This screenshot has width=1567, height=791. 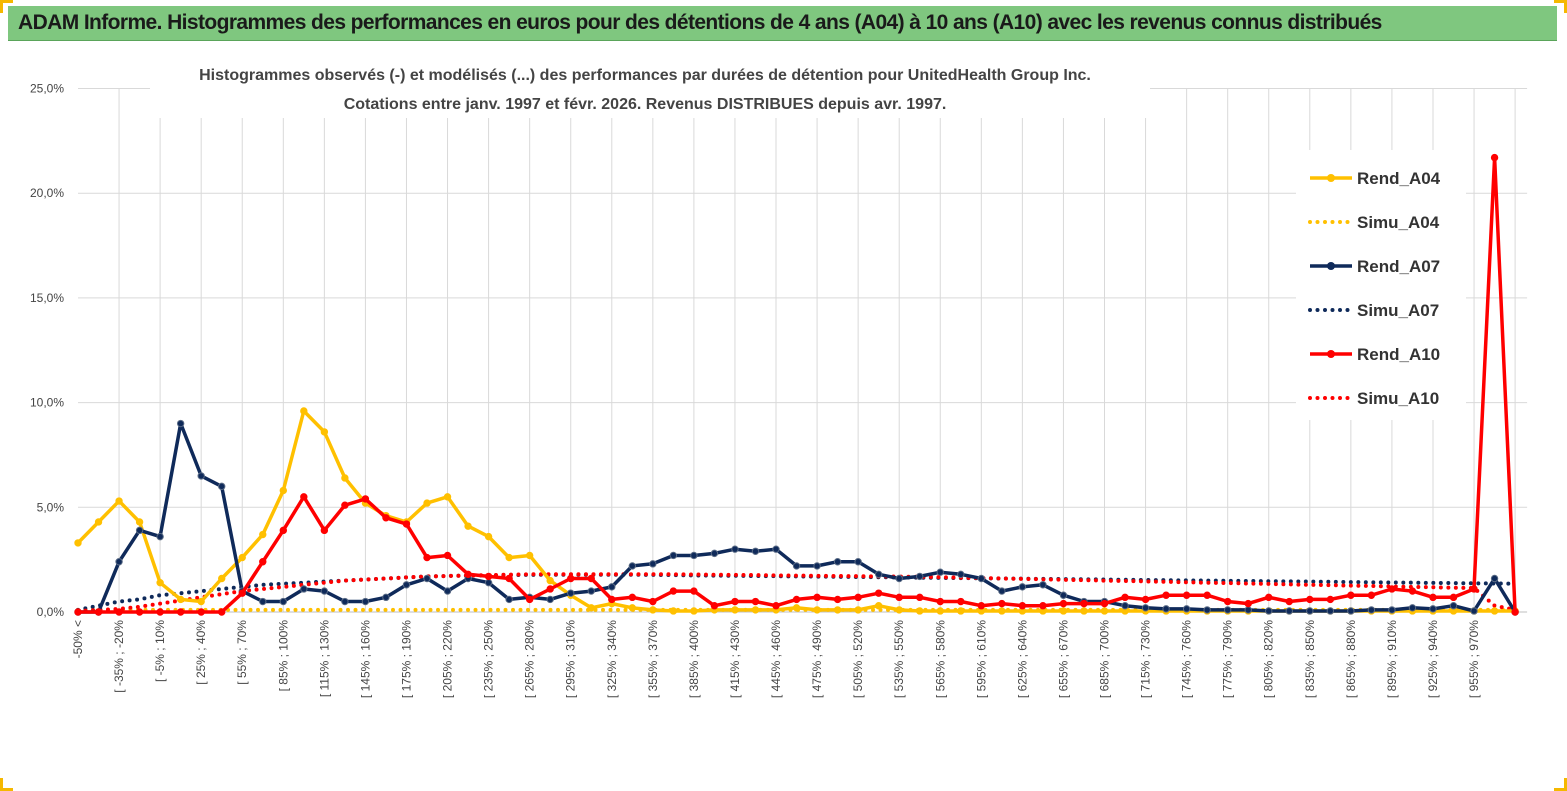 I want to click on legend-label-rend-a07: Rend_A07, so click(x=1398, y=266).